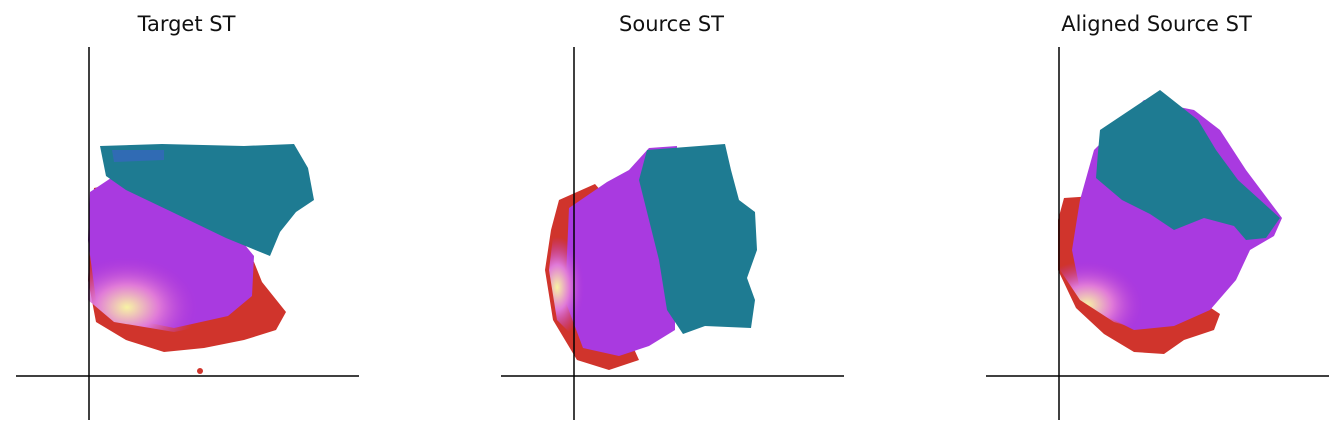  What do you see at coordinates (138, 156) in the screenshot?
I see `spot-region-blue-edge` at bounding box center [138, 156].